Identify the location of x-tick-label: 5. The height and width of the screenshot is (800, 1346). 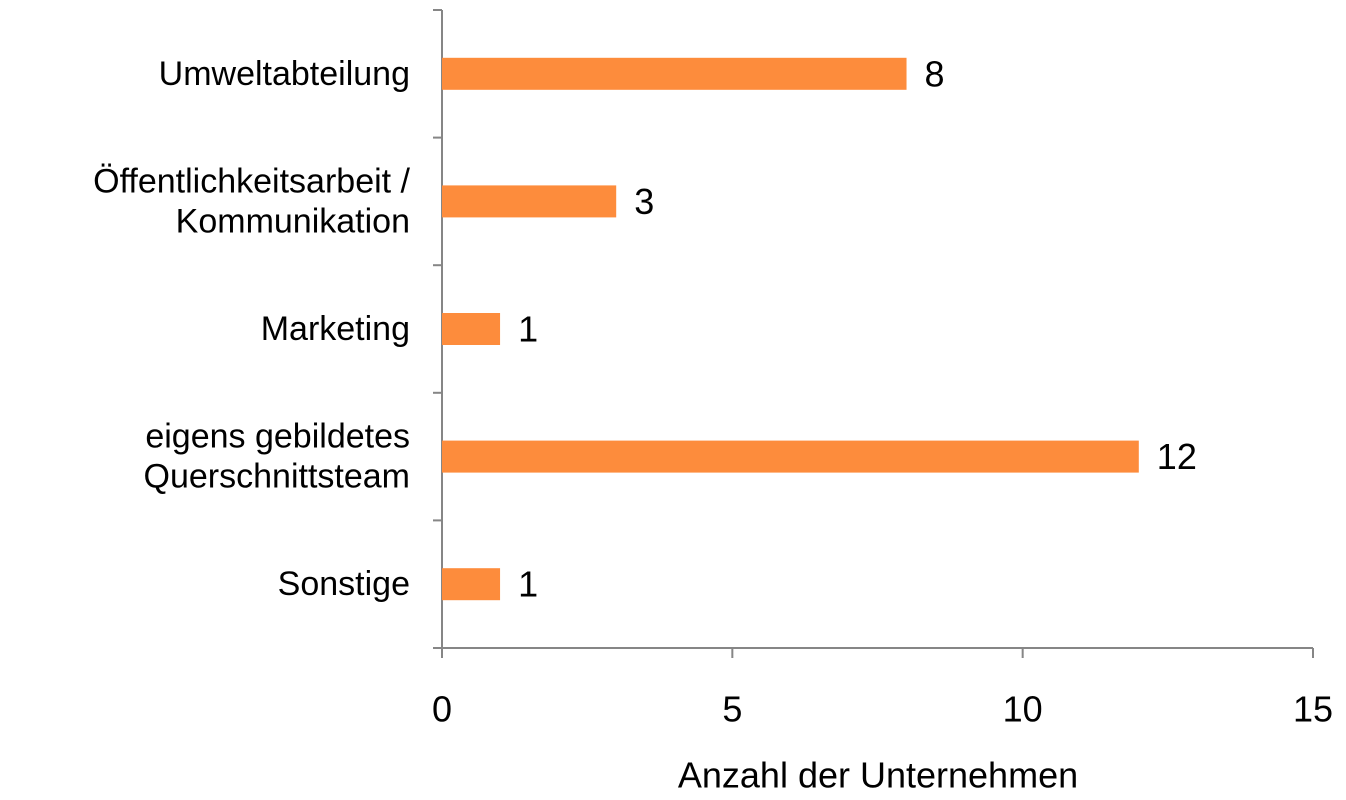
(732, 709).